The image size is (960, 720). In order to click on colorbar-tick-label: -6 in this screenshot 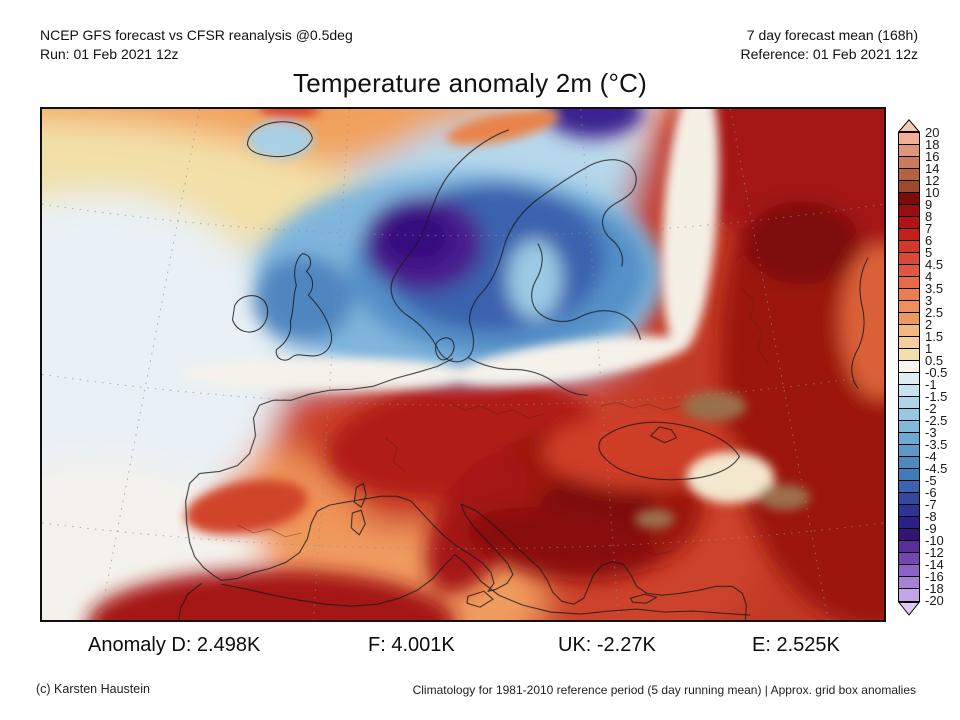, I will do `click(931, 492)`.